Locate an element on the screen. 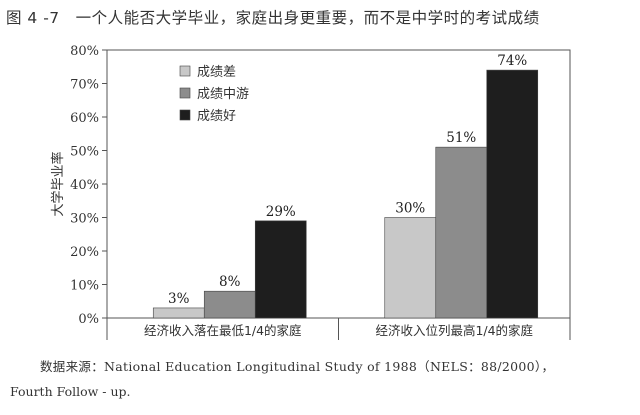  source-note-continued: Fourth Follow - up. is located at coordinates (70, 391).